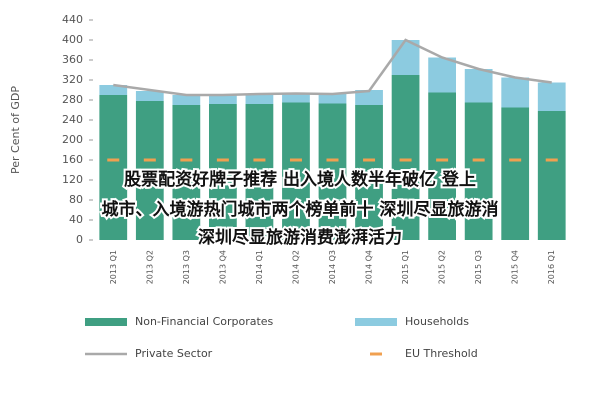 The width and height of the screenshot is (600, 400). Describe the element at coordinates (15, 130) in the screenshot. I see `y-axis-label: Per Cent of GDP` at that location.